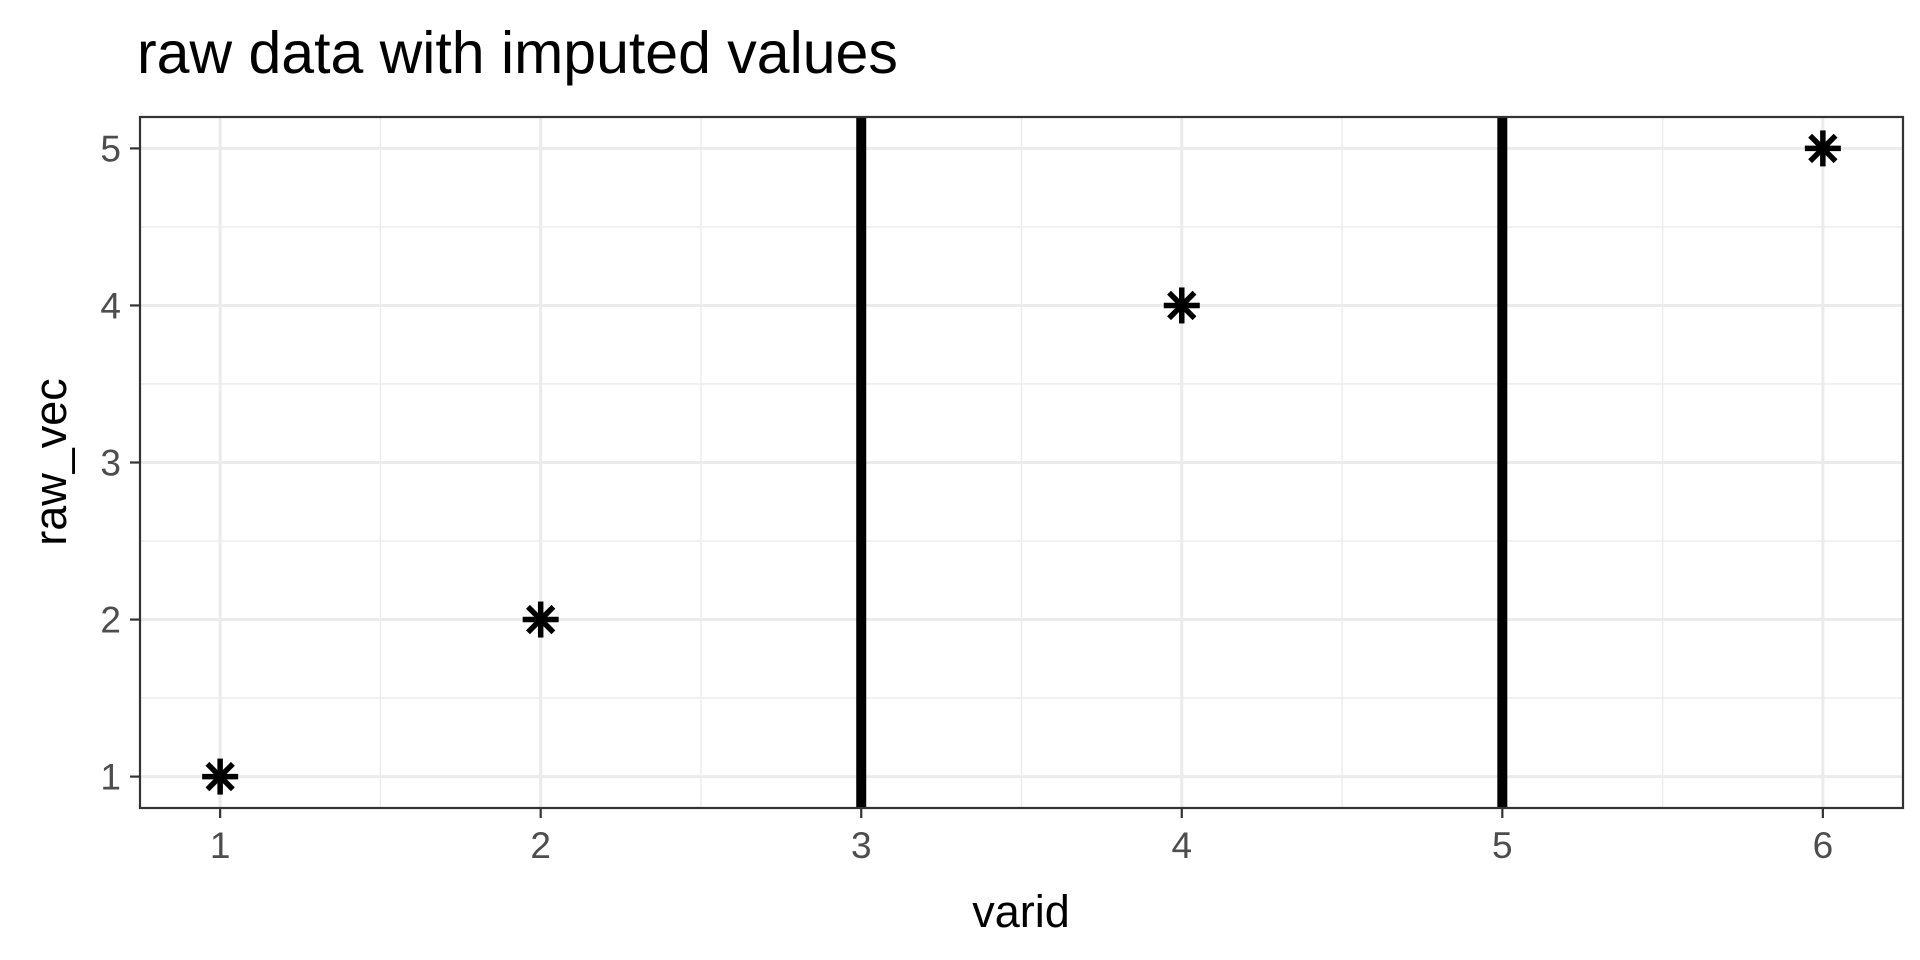  I want to click on y-axis-title: raw_vec, so click(50, 462).